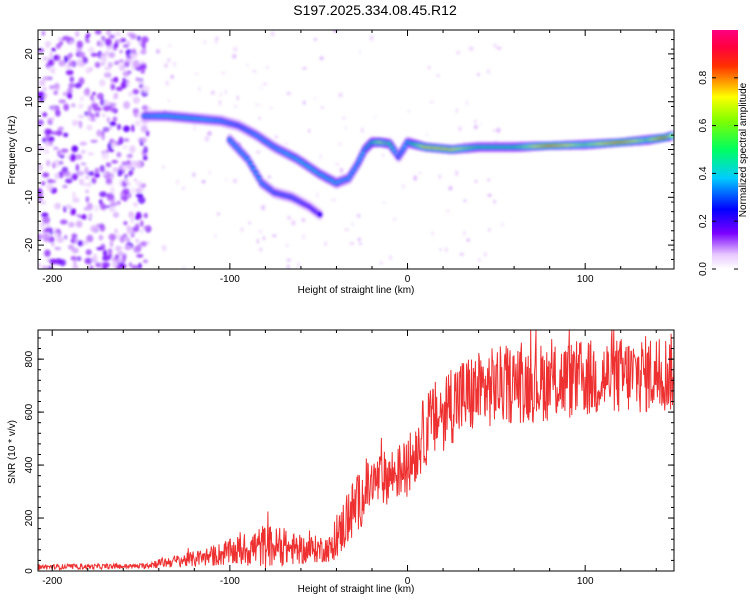 This screenshot has width=750, height=600. I want to click on heatmap-xtick-label: 0, so click(408, 279).